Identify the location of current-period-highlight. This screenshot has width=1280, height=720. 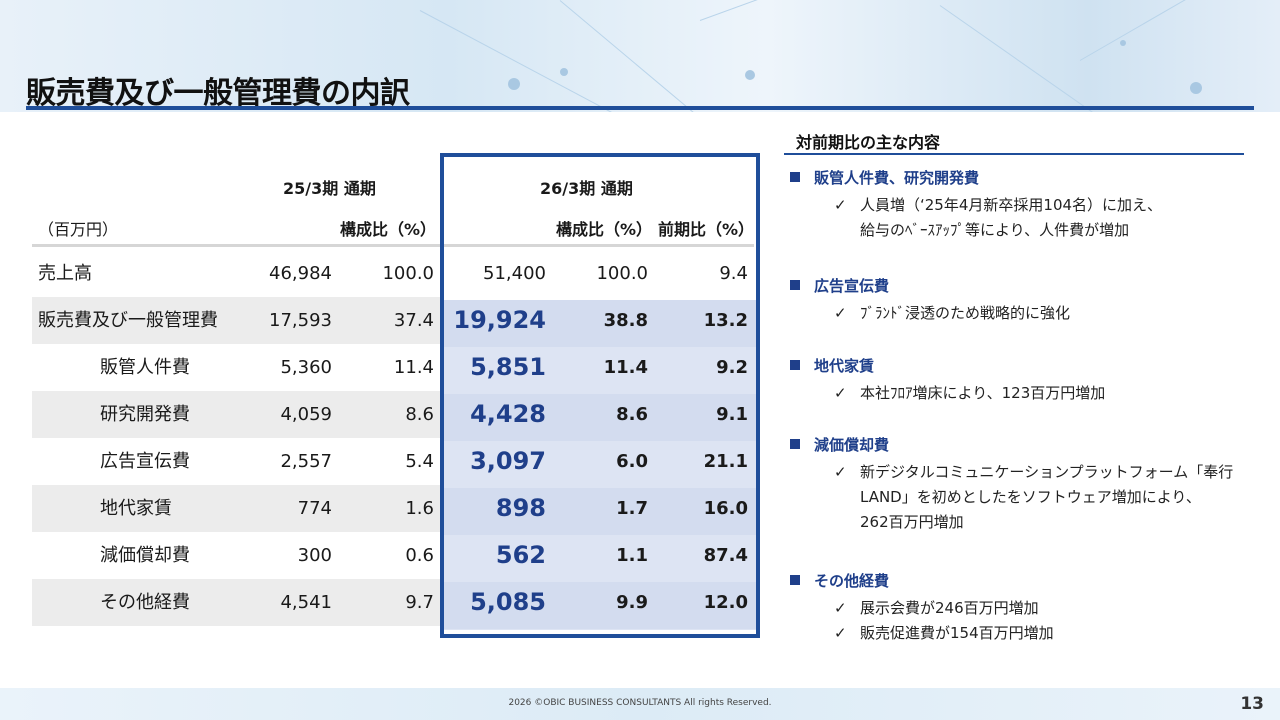
(600, 465).